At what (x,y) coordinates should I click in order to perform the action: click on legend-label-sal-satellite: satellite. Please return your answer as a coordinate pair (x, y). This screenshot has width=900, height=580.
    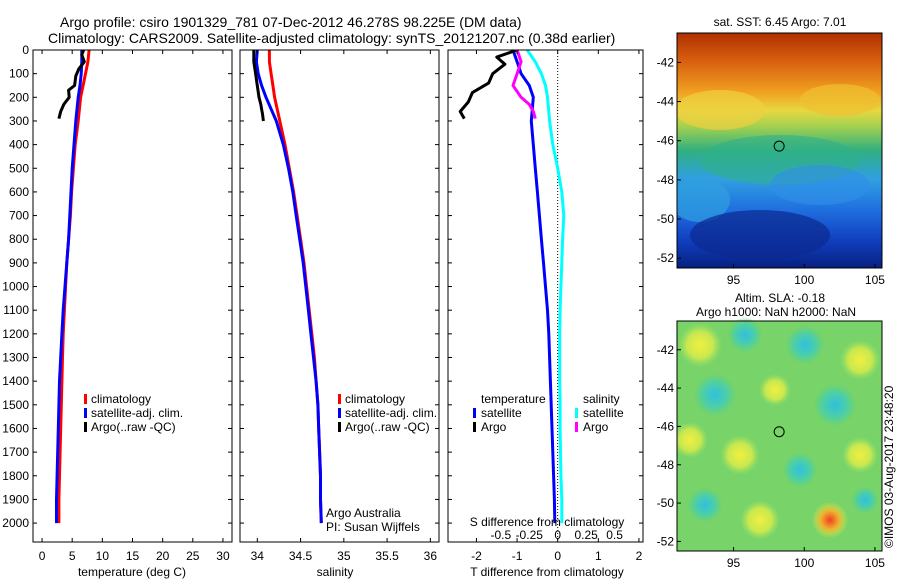
    Looking at the image, I should click on (603, 413).